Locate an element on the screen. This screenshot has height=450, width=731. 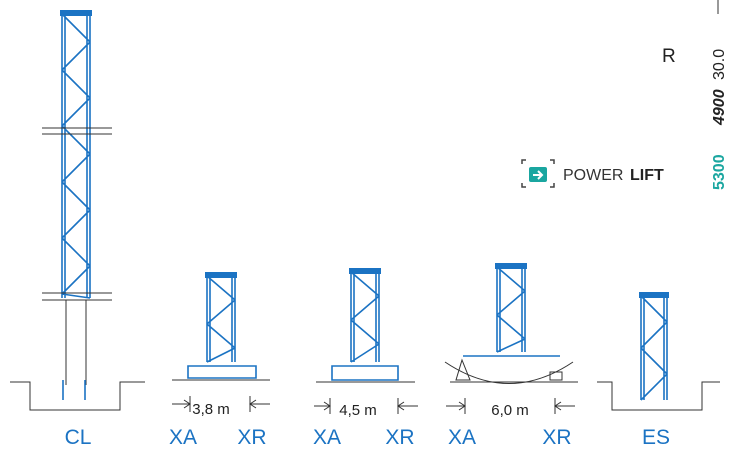
side-value: 30.0 is located at coordinates (719, 64).